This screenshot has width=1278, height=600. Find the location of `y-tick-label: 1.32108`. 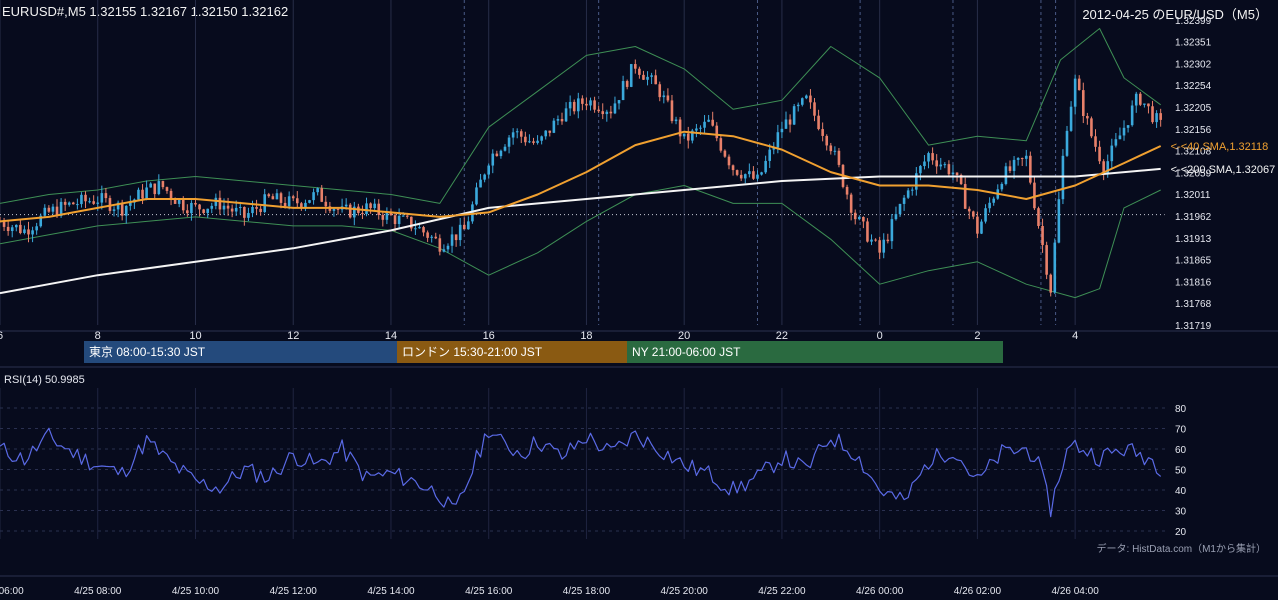

y-tick-label: 1.32108 is located at coordinates (1193, 152).